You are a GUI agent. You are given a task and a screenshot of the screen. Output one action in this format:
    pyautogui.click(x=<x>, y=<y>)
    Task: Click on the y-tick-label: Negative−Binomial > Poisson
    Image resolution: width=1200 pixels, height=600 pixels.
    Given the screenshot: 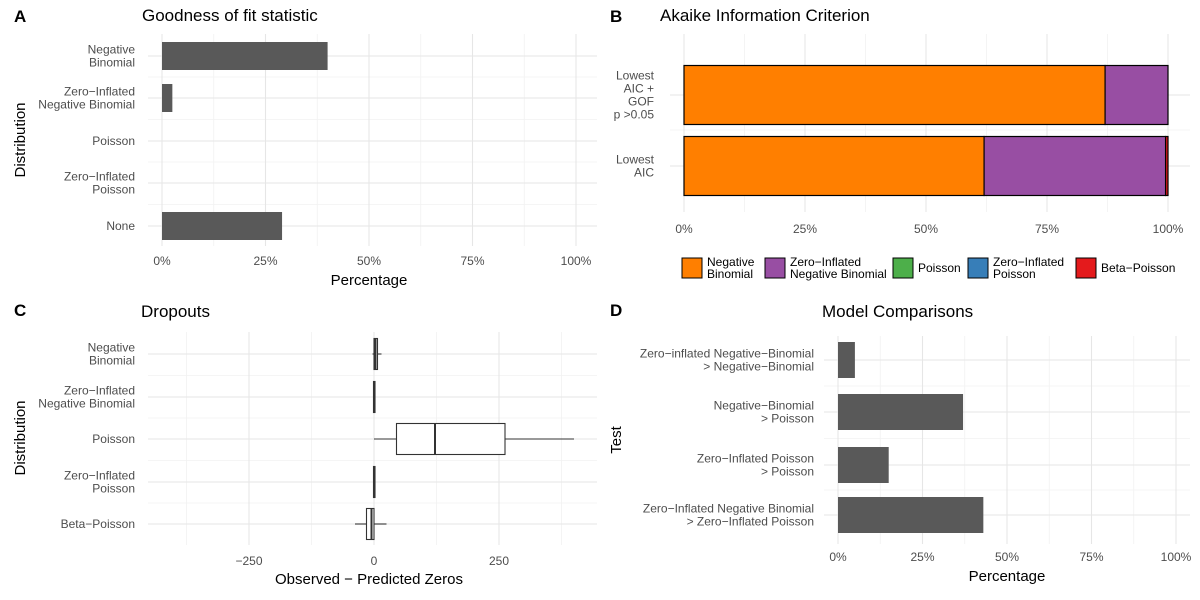 What is the action you would take?
    pyautogui.click(x=764, y=412)
    